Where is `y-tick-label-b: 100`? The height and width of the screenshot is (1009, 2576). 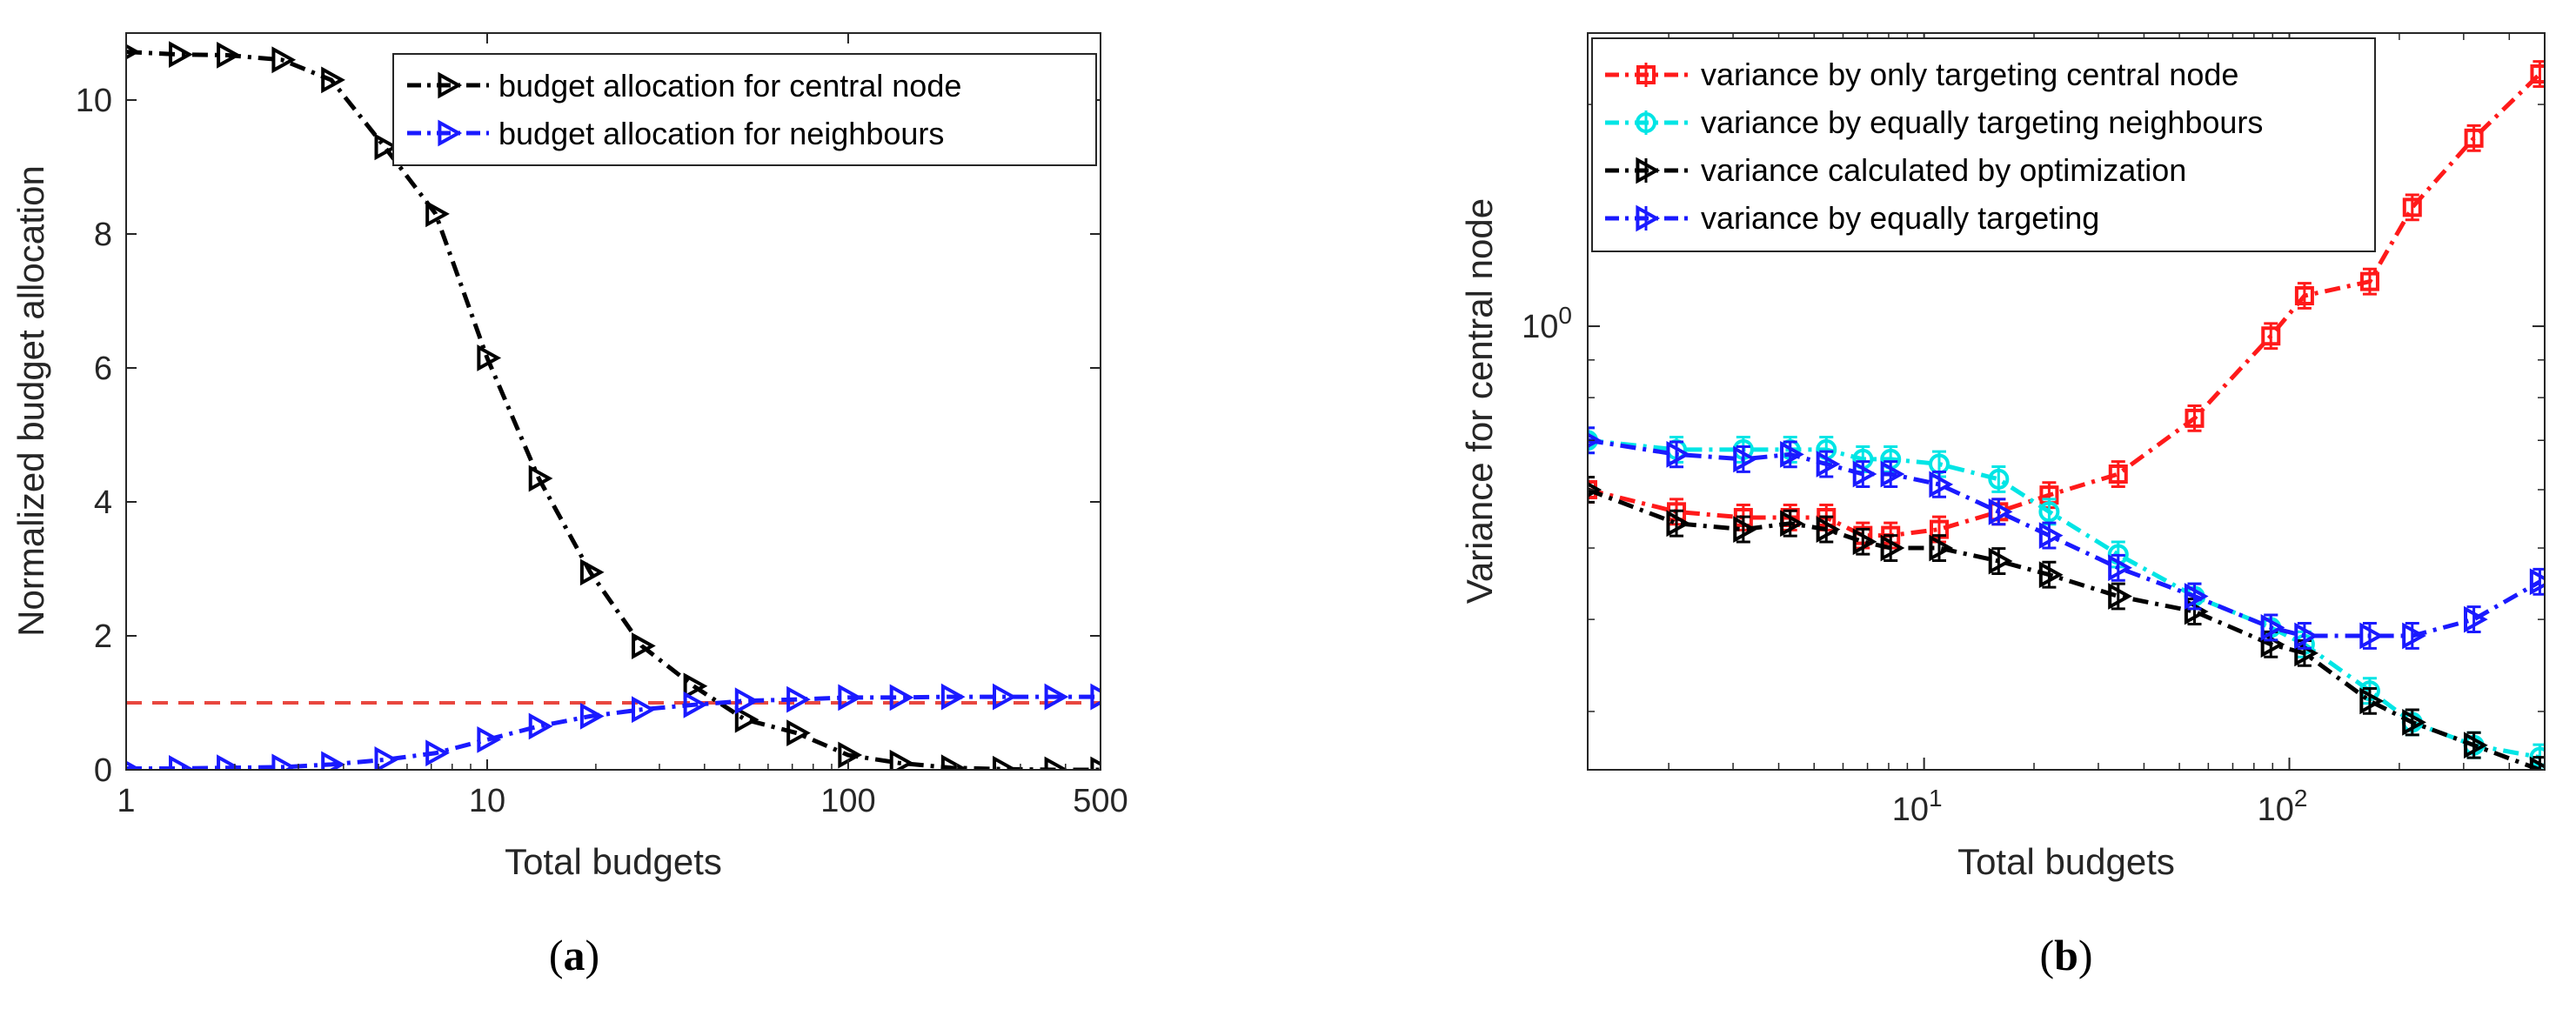
y-tick-label-b: 100 is located at coordinates (1547, 323).